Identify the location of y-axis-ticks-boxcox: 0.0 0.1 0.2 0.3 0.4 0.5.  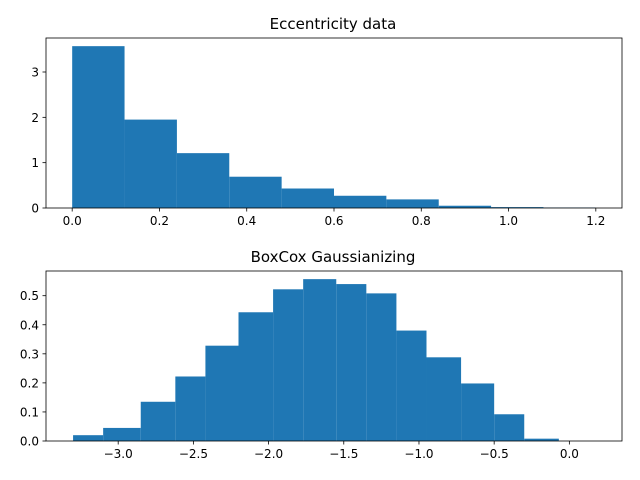
(33, 369).